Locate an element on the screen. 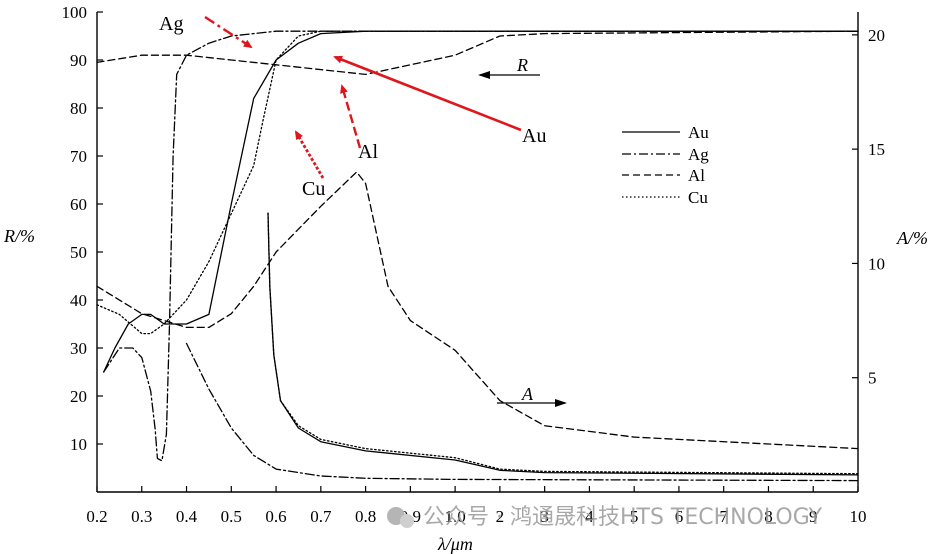  annotation-cu-label: Cu is located at coordinates (313, 189).